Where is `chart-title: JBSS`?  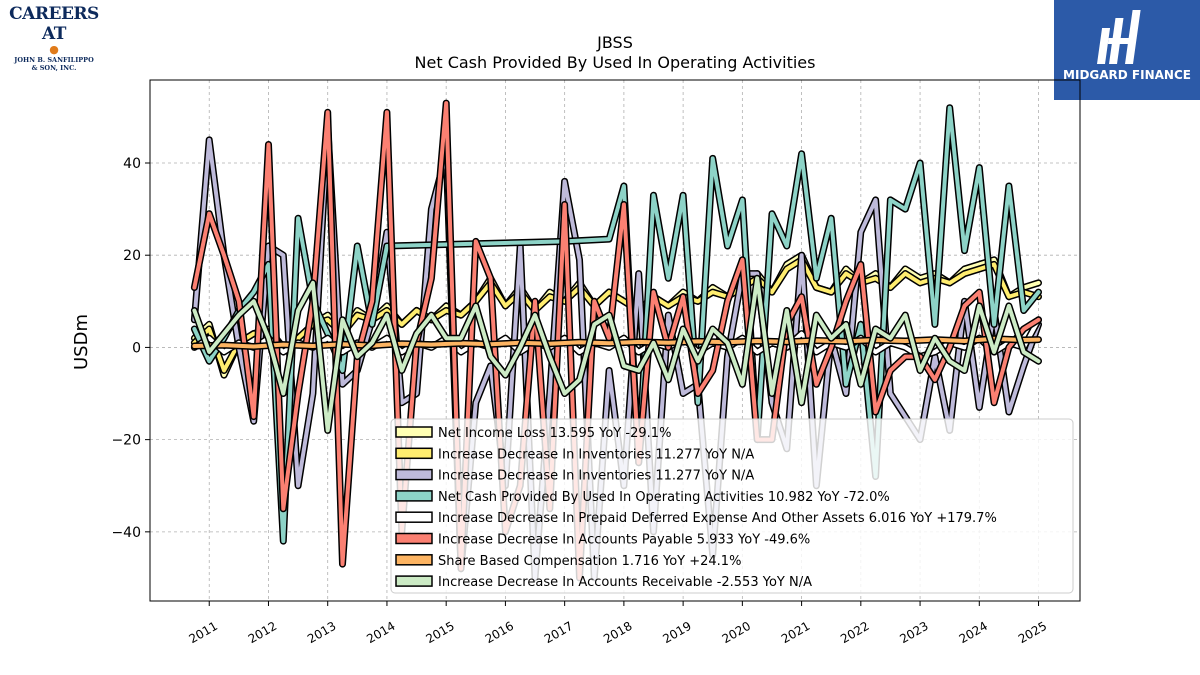
chart-title: JBSS is located at coordinates (614, 42).